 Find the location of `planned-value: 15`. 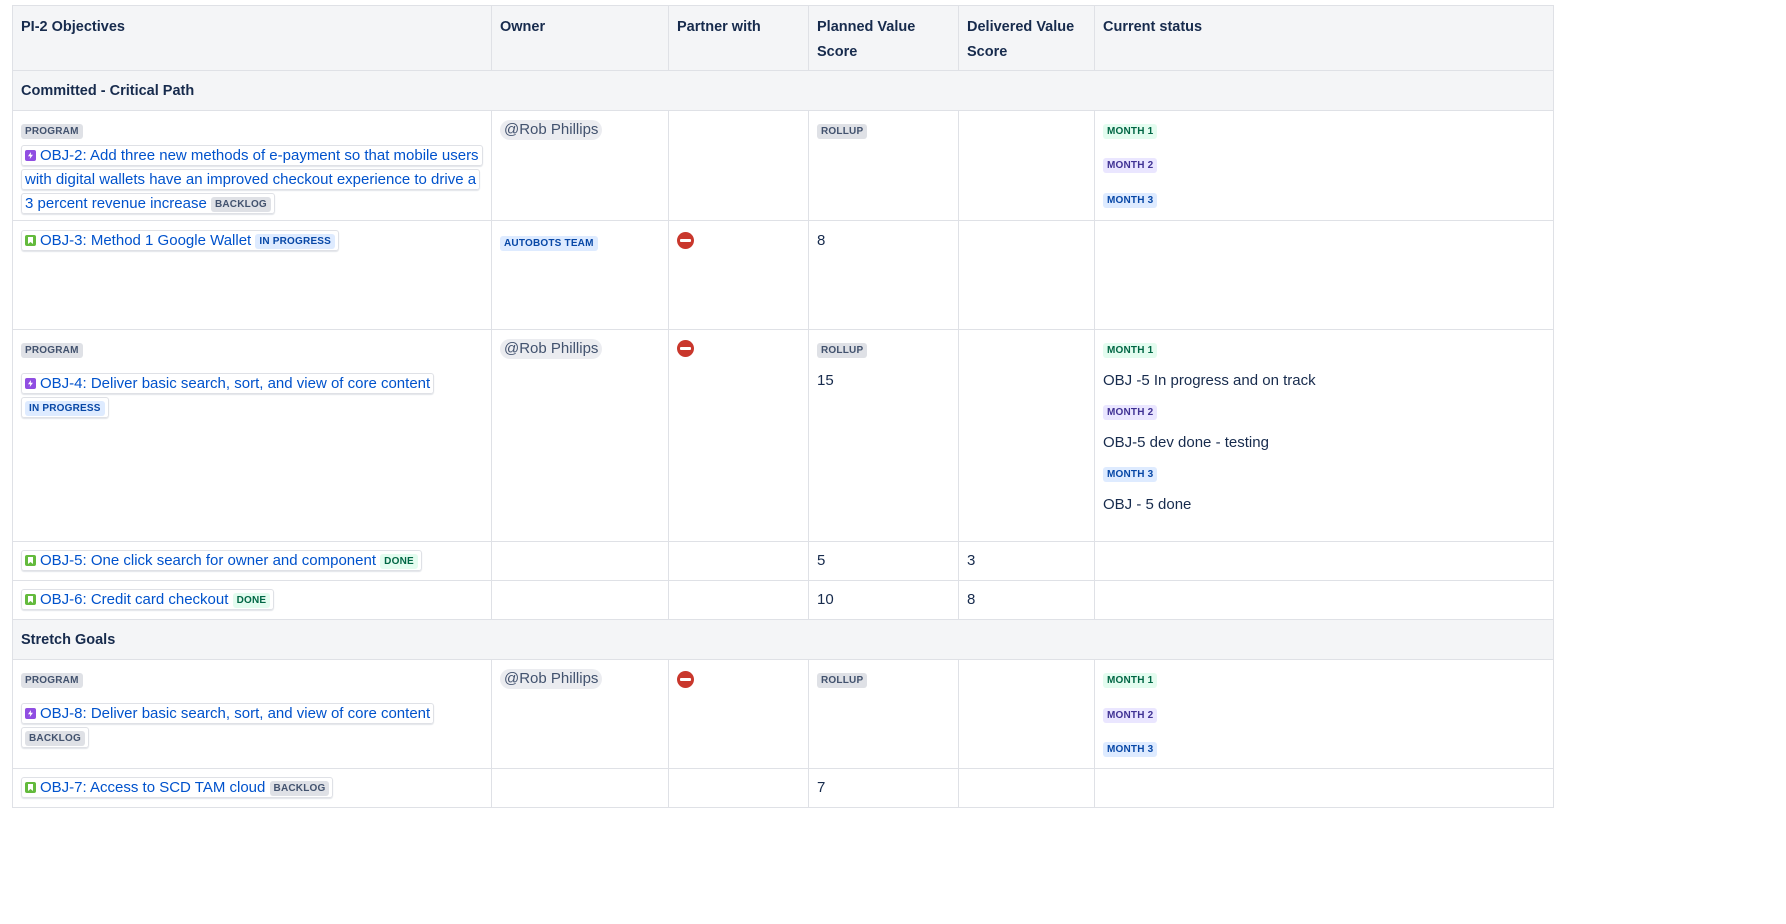

planned-value: 15 is located at coordinates (825, 380).